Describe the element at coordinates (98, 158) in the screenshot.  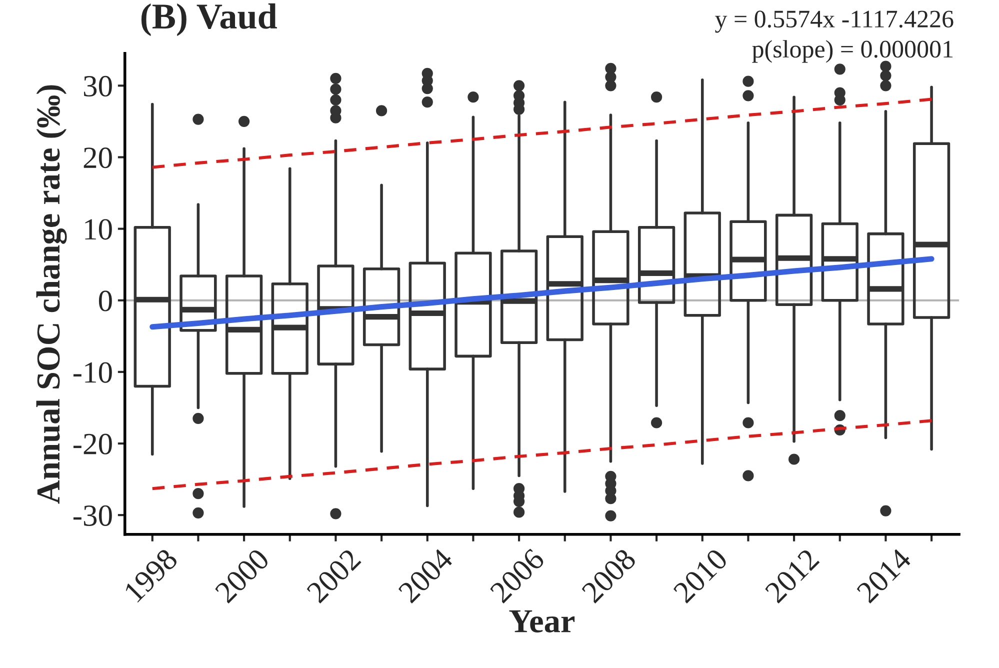
I see `y-tick-label: 20` at that location.